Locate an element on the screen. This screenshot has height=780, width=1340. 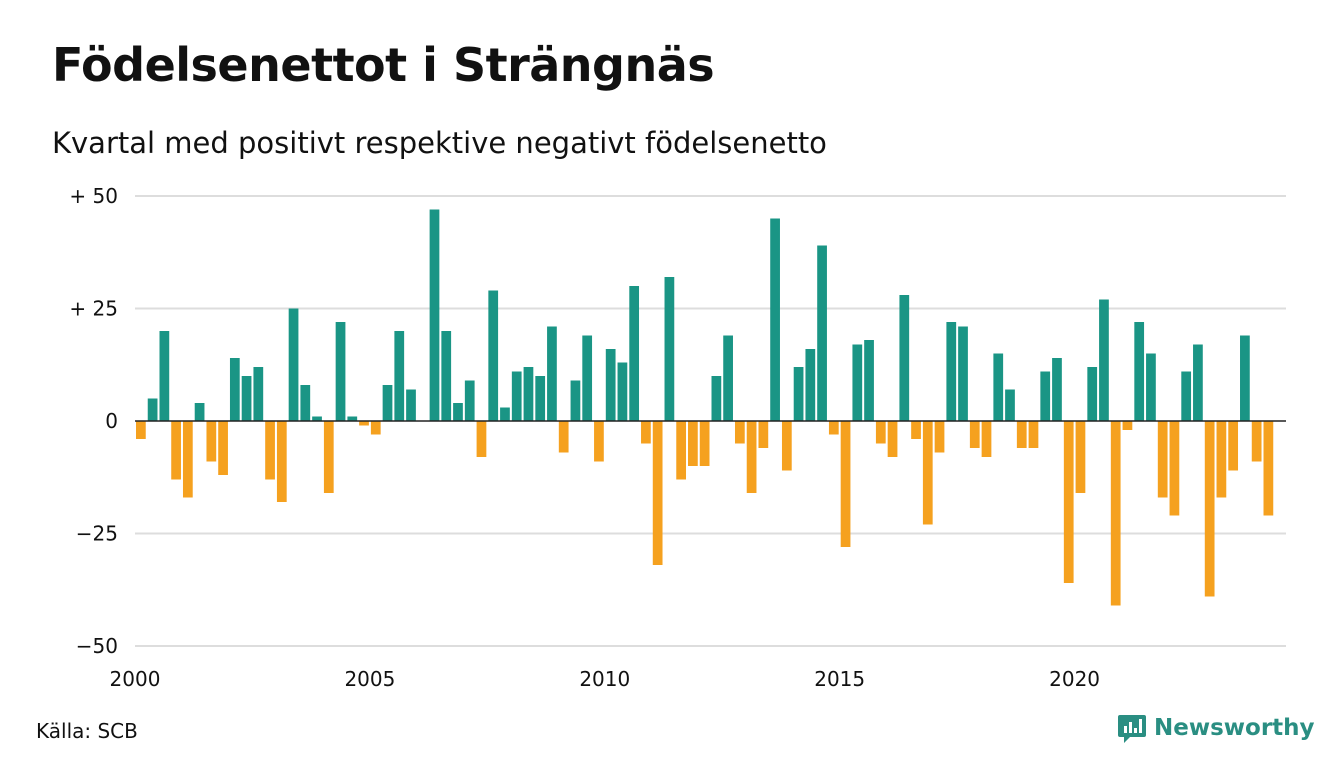
x-tick-label: 2020 is located at coordinates (1074, 679).